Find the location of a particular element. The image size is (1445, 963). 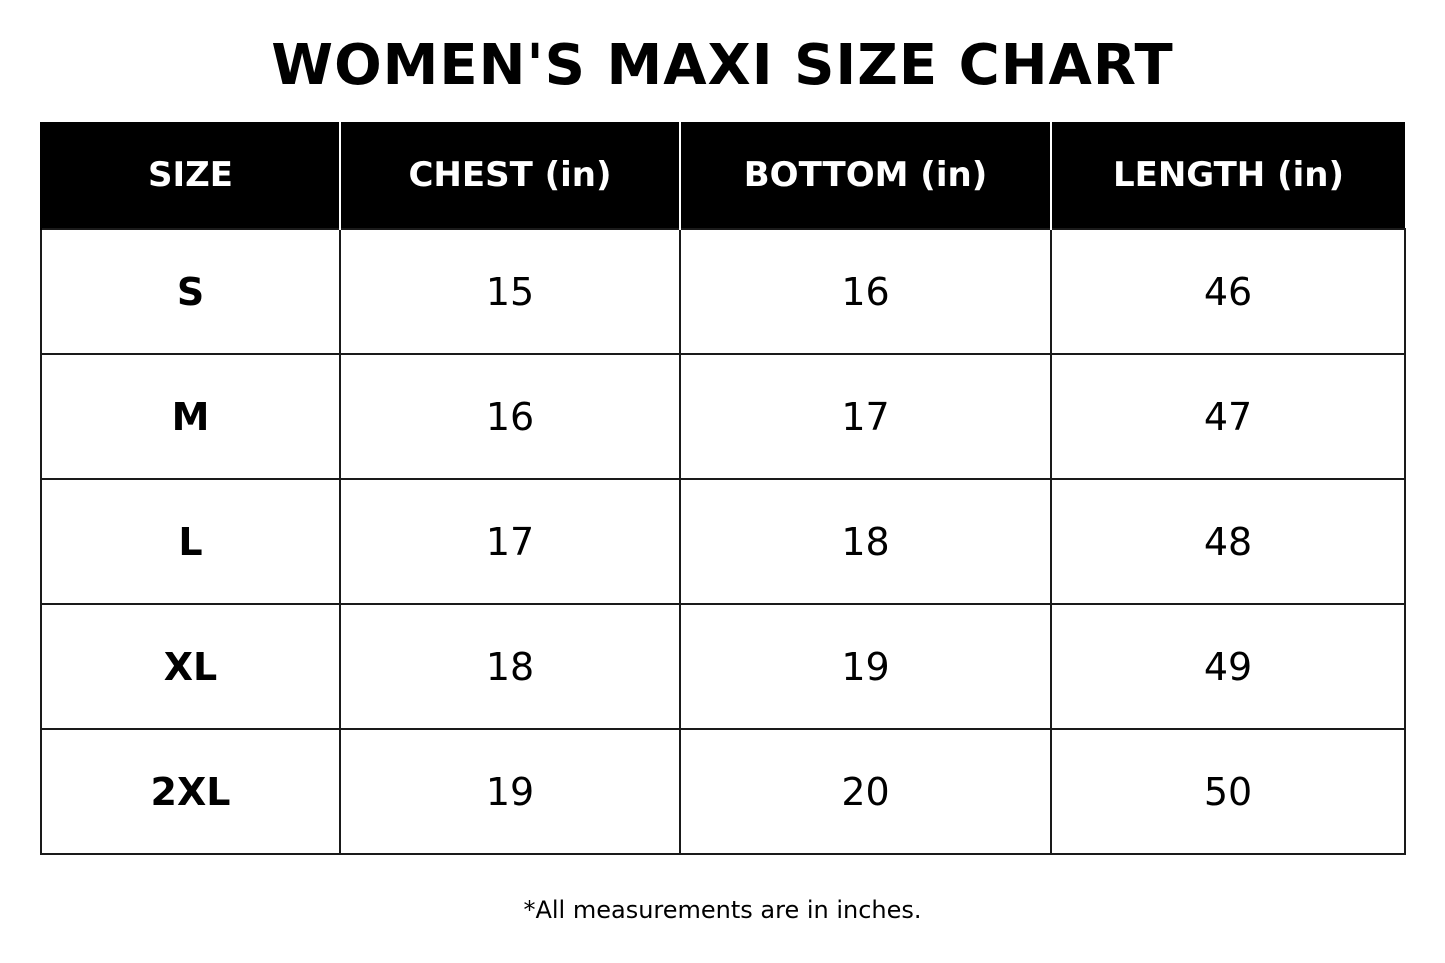

length-cell: 50 is located at coordinates (1228, 791).